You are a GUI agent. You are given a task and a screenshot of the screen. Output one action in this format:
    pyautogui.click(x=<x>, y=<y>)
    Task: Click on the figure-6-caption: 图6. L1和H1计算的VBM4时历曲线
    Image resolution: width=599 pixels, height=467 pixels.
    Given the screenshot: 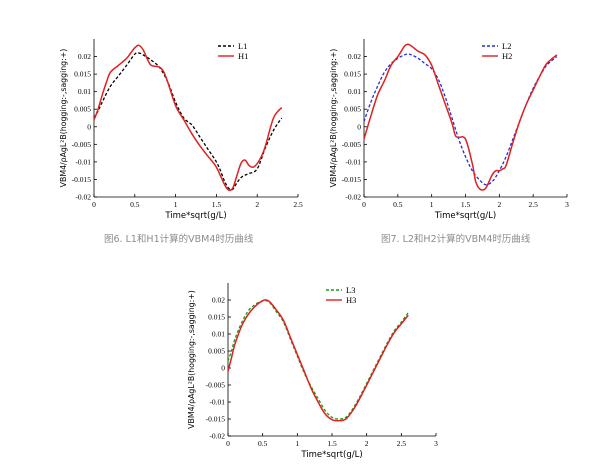 What is the action you would take?
    pyautogui.click(x=179, y=239)
    